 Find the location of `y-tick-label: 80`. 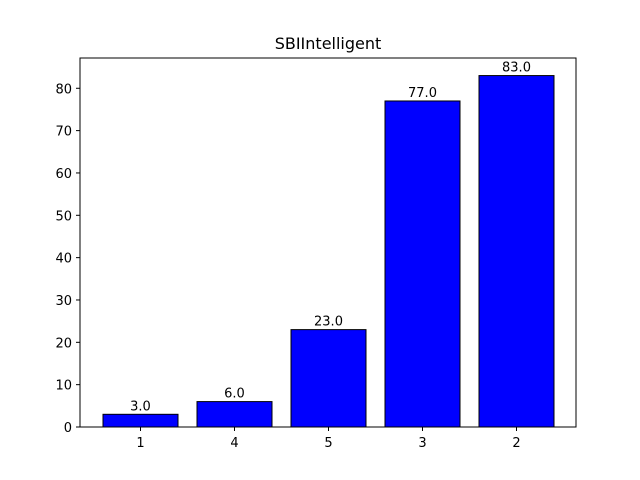

y-tick-label: 80 is located at coordinates (63, 89).